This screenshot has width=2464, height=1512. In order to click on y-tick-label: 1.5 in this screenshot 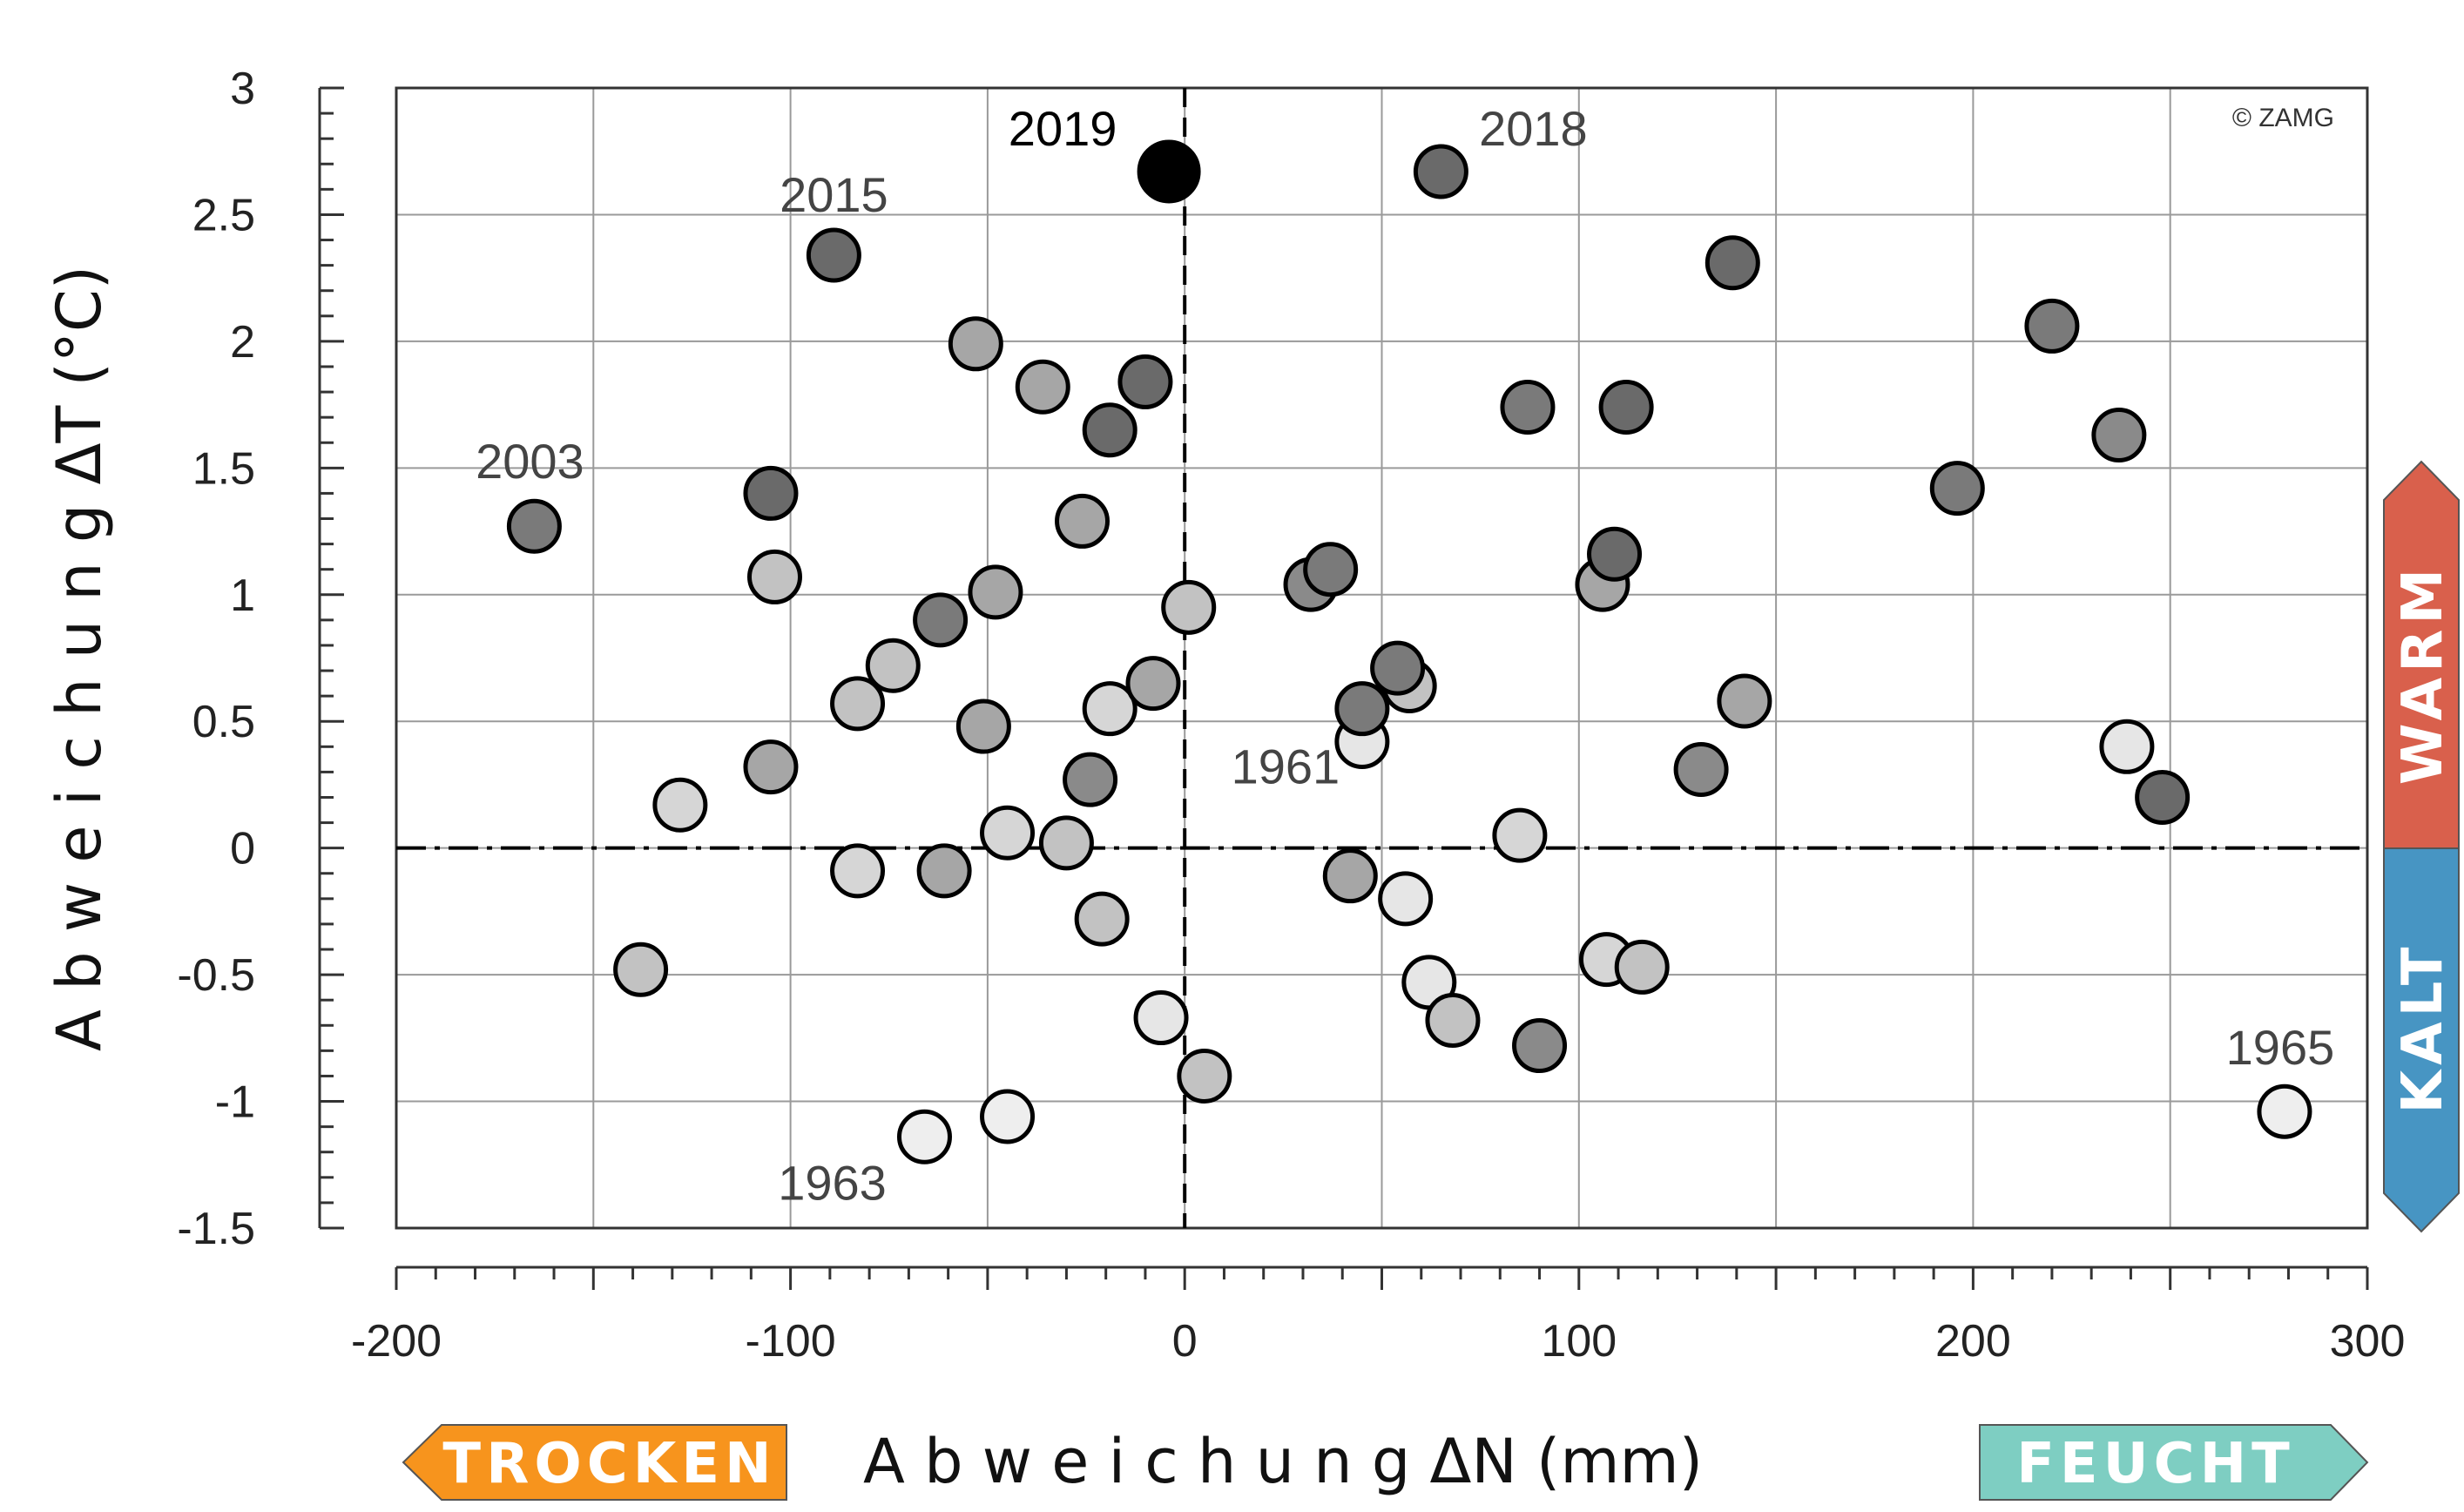, I will do `click(223, 468)`.